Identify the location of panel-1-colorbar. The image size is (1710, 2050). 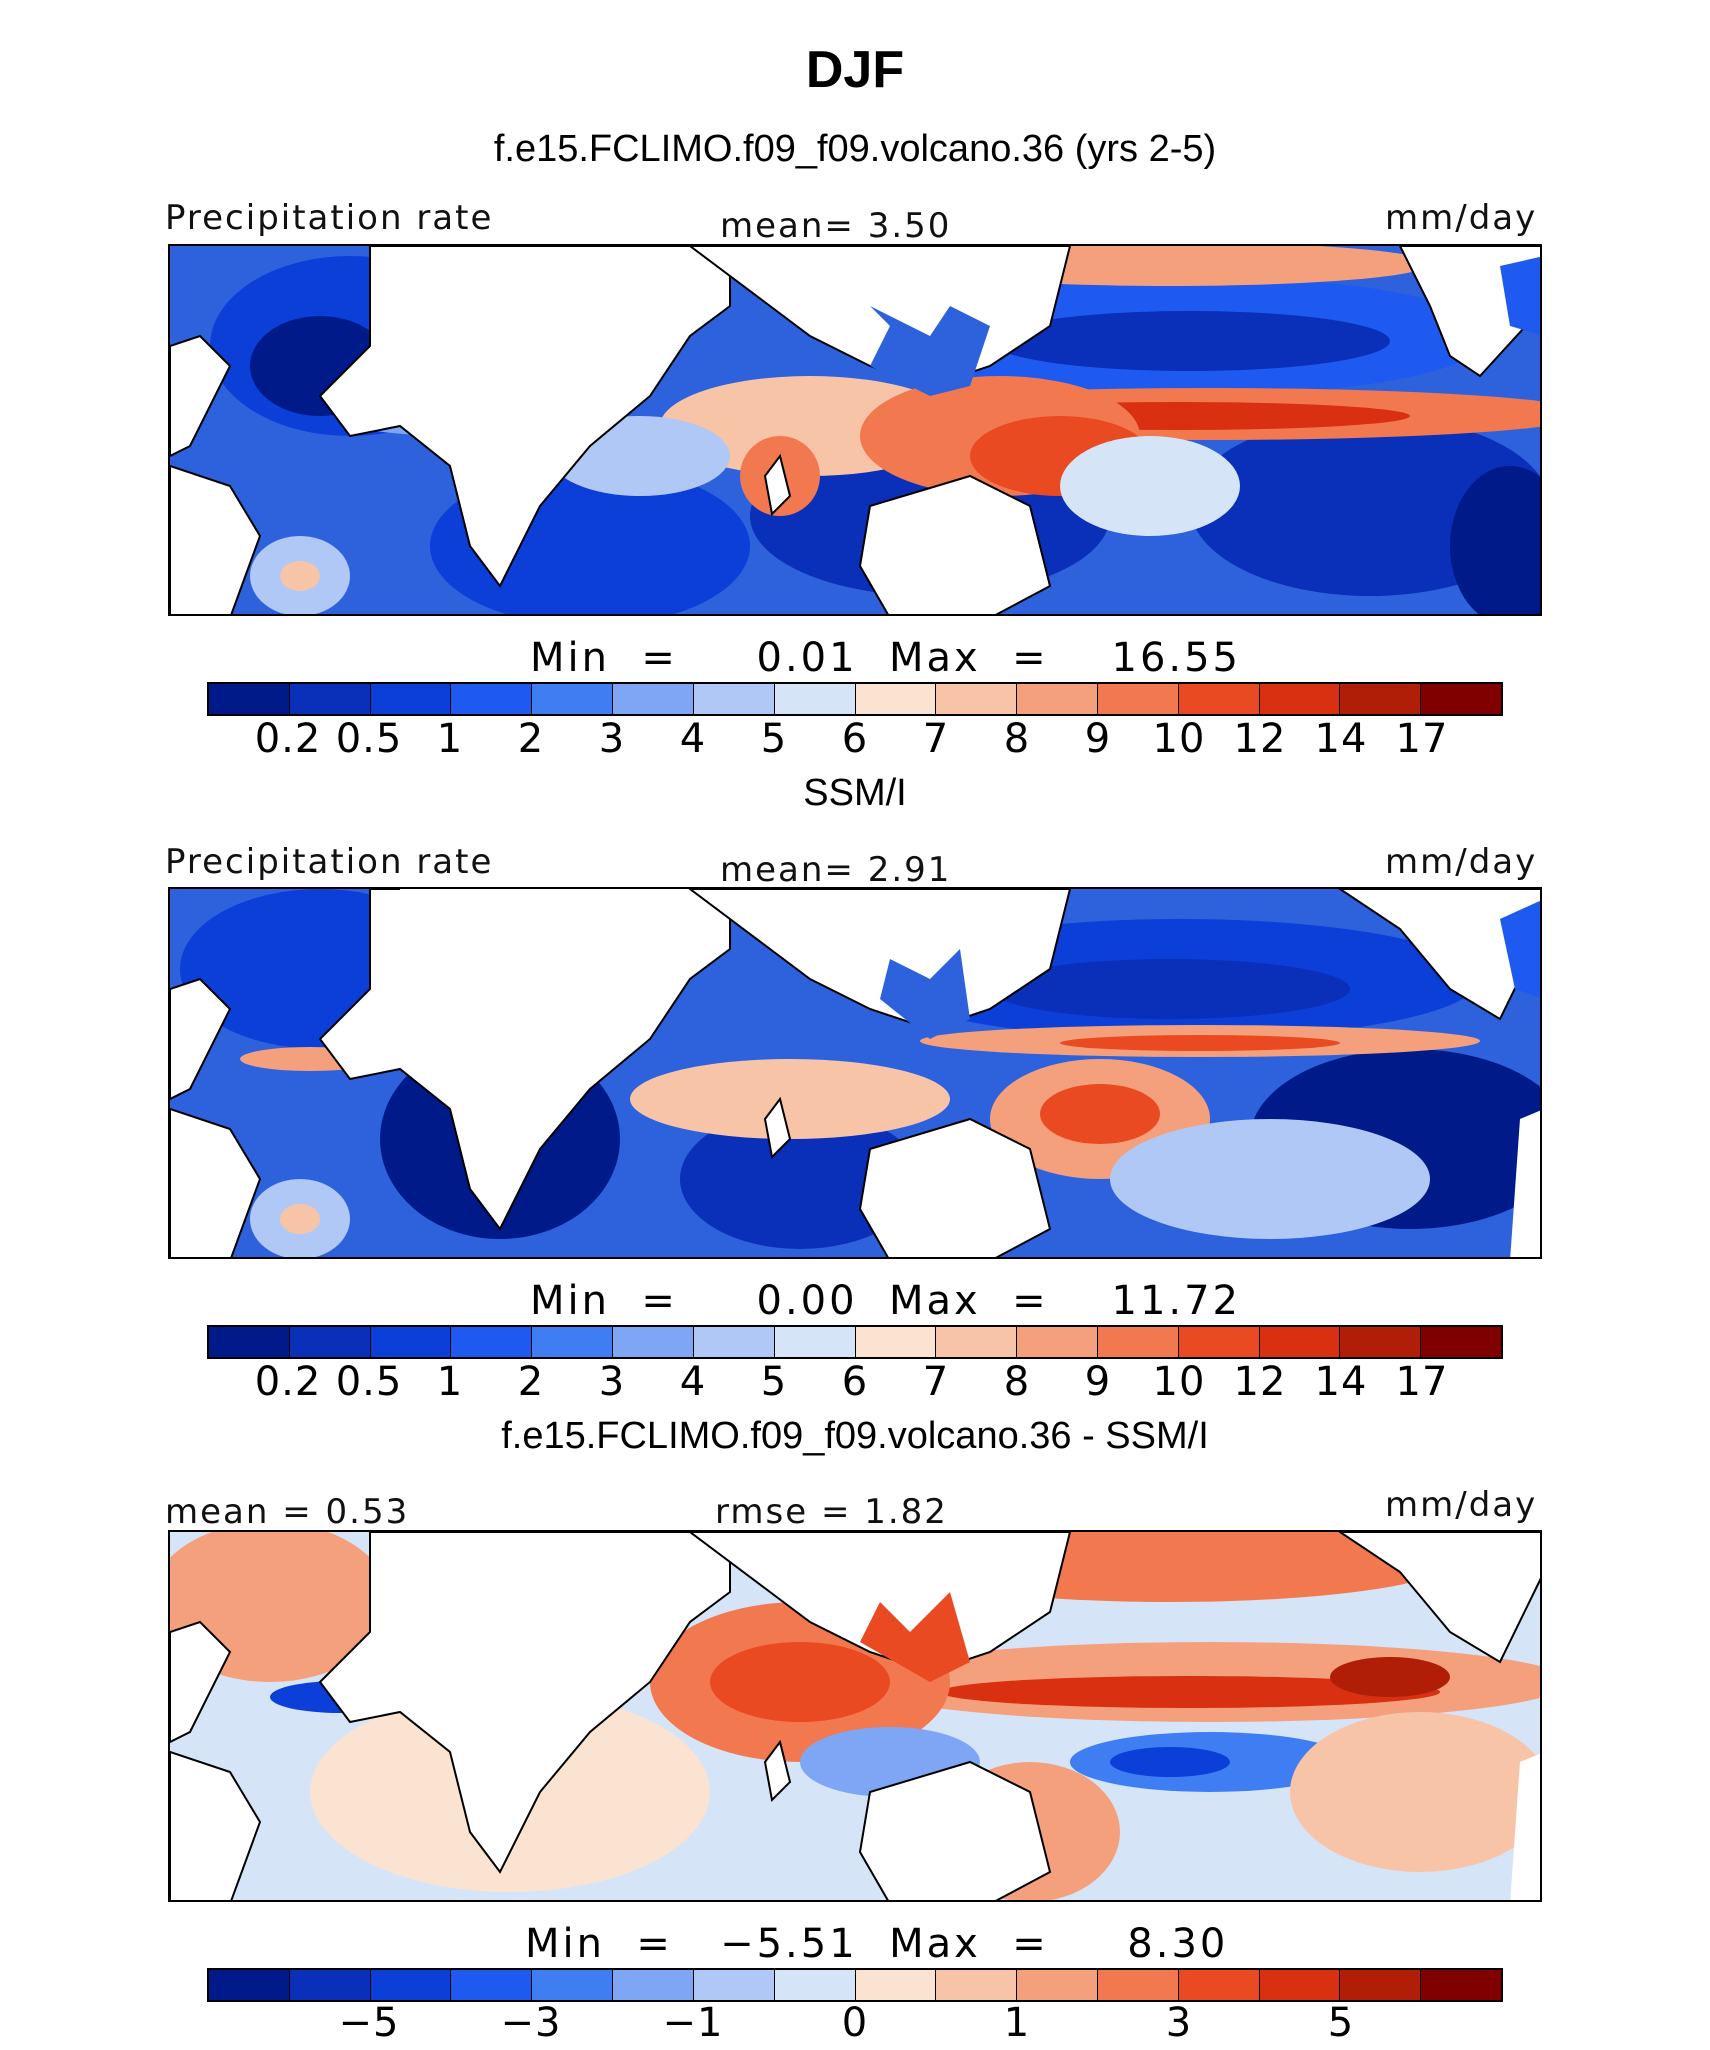
(855, 699).